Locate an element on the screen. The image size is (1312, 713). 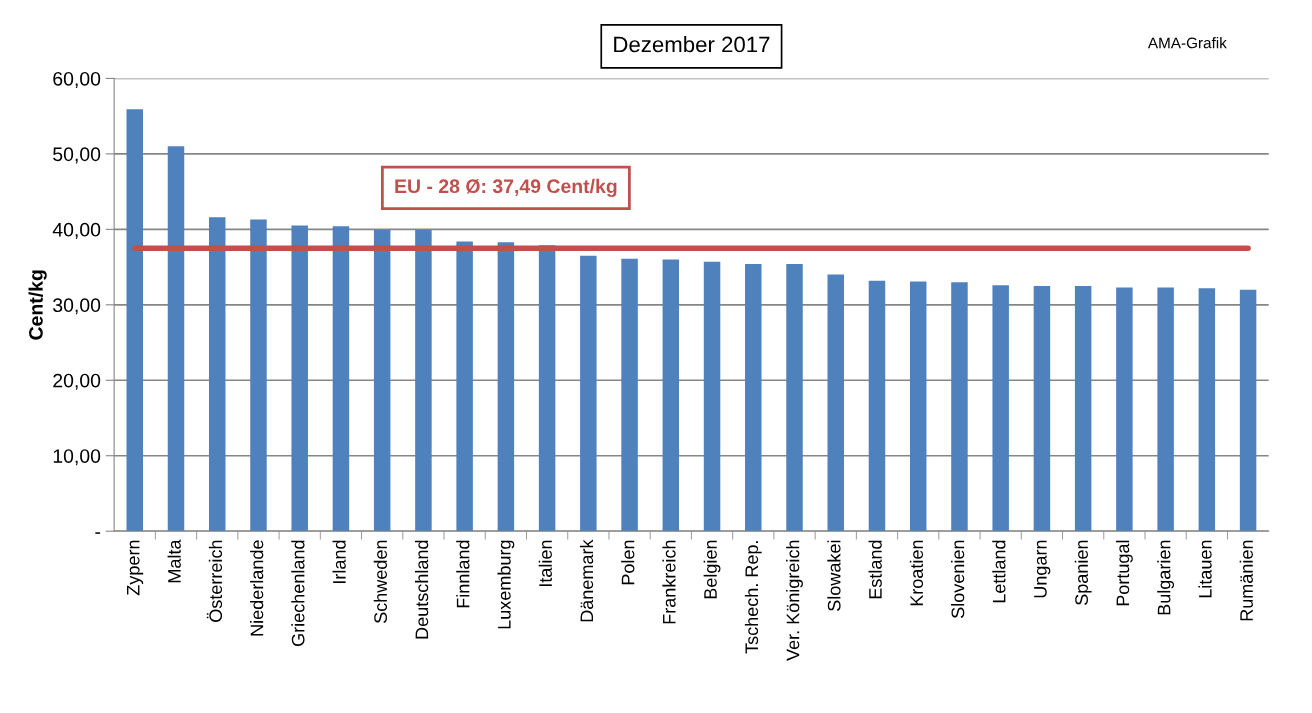
x-tick-label: Irland is located at coordinates (339, 562).